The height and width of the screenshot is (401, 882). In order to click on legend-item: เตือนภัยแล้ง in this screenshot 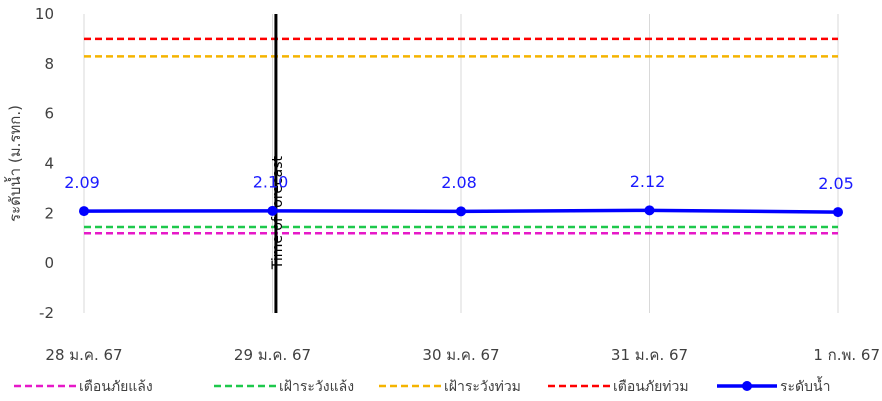, I will do `click(83, 387)`.